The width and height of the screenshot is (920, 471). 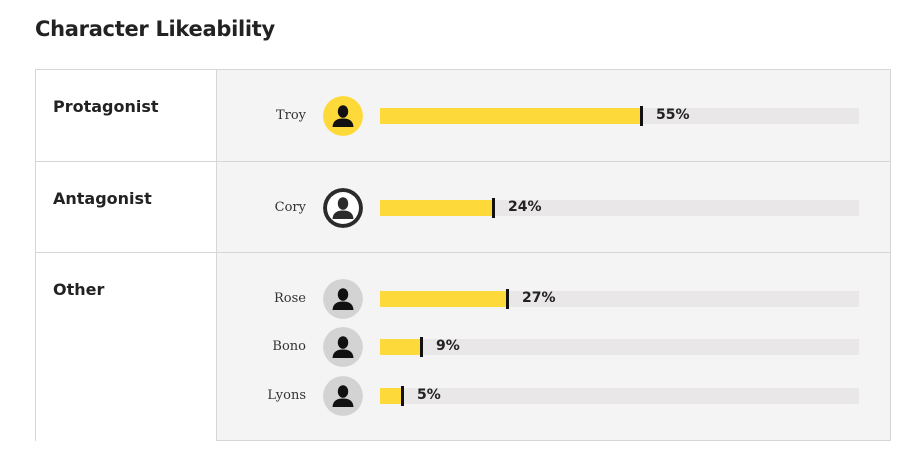 I want to click on group-label: Other, so click(x=79, y=289).